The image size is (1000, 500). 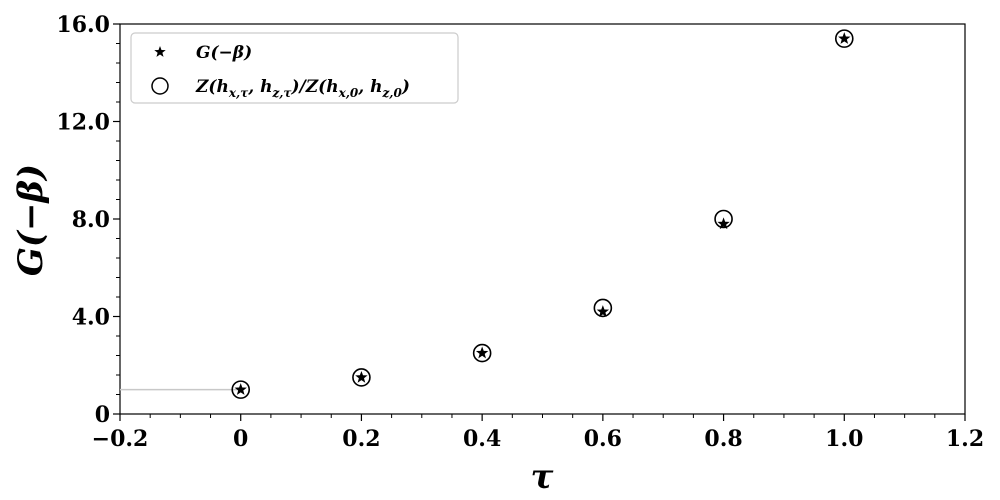 I want to click on legend-star-shape, so click(x=160, y=51).